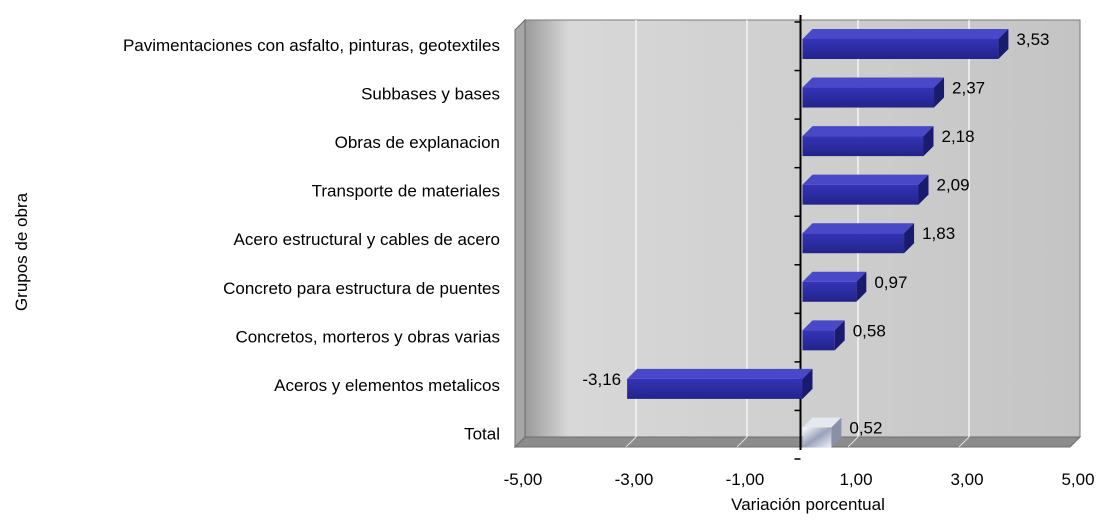  Describe the element at coordinates (601, 379) in the screenshot. I see `value-label: -3,16` at that location.